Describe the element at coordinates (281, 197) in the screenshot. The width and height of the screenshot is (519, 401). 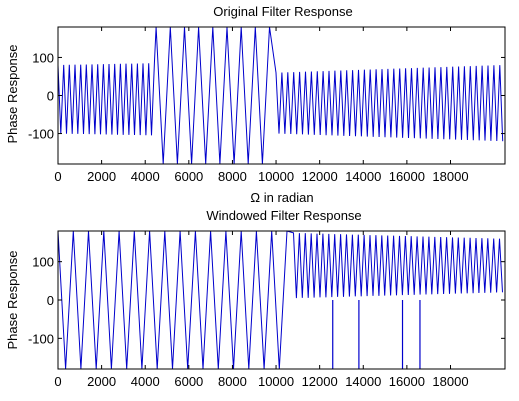
I see `x-axis-label: Ω in radian` at that location.